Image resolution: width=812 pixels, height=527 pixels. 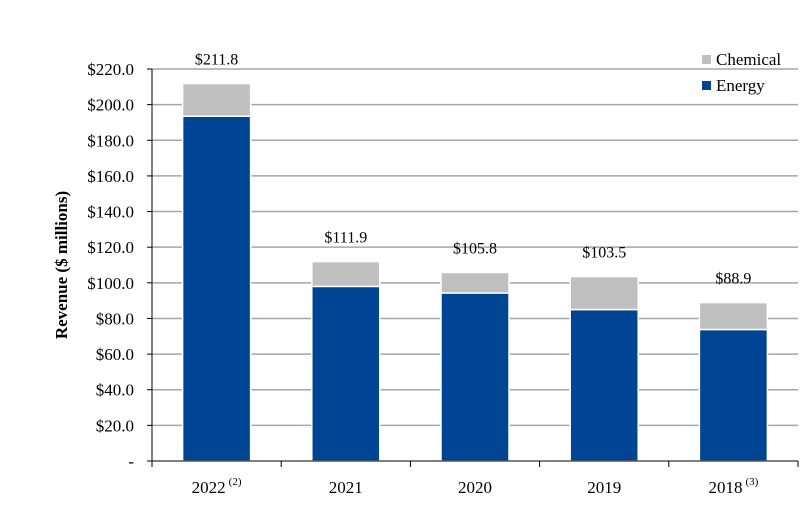 What do you see at coordinates (110, 176) in the screenshot?
I see `y-tick-label: $160.0` at bounding box center [110, 176].